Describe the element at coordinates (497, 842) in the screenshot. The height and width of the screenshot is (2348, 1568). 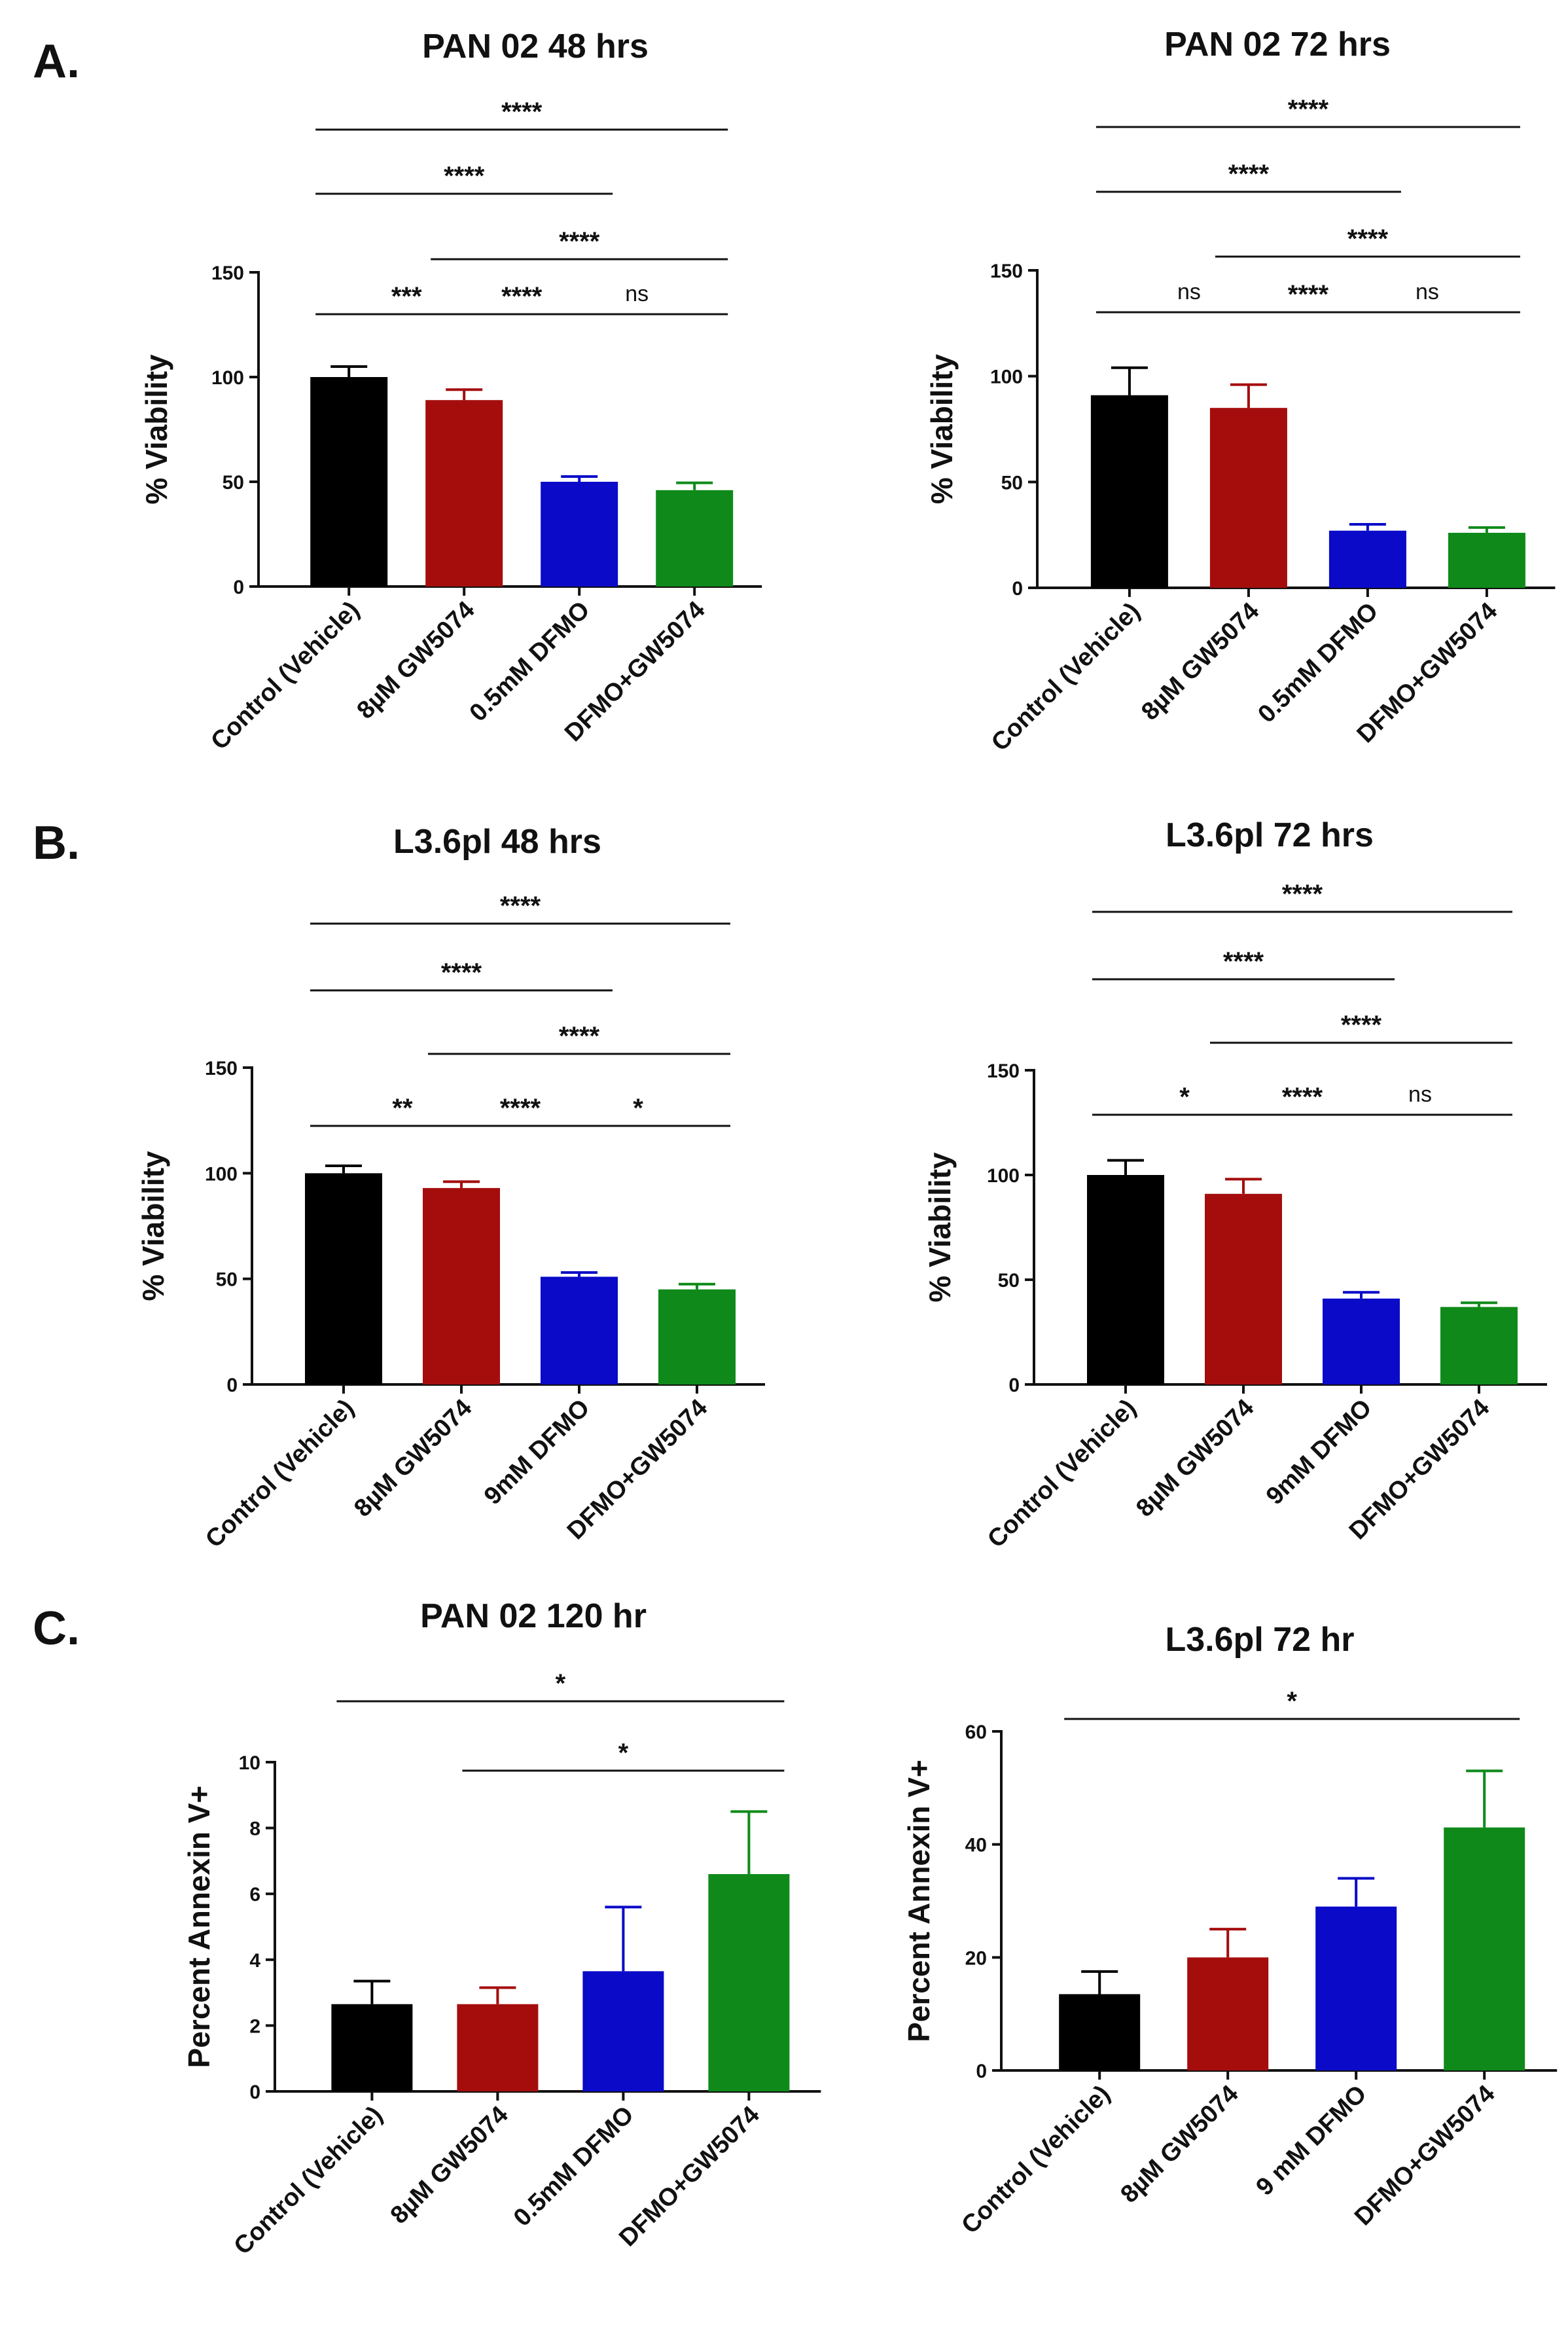
I see `chart-title: L3.6pl 48 hrs` at that location.